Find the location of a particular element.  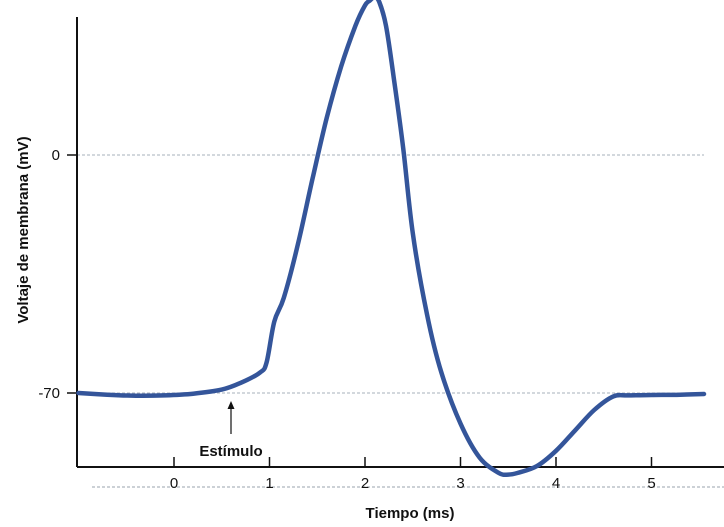

stimulus-label: Estímulo is located at coordinates (230, 451).